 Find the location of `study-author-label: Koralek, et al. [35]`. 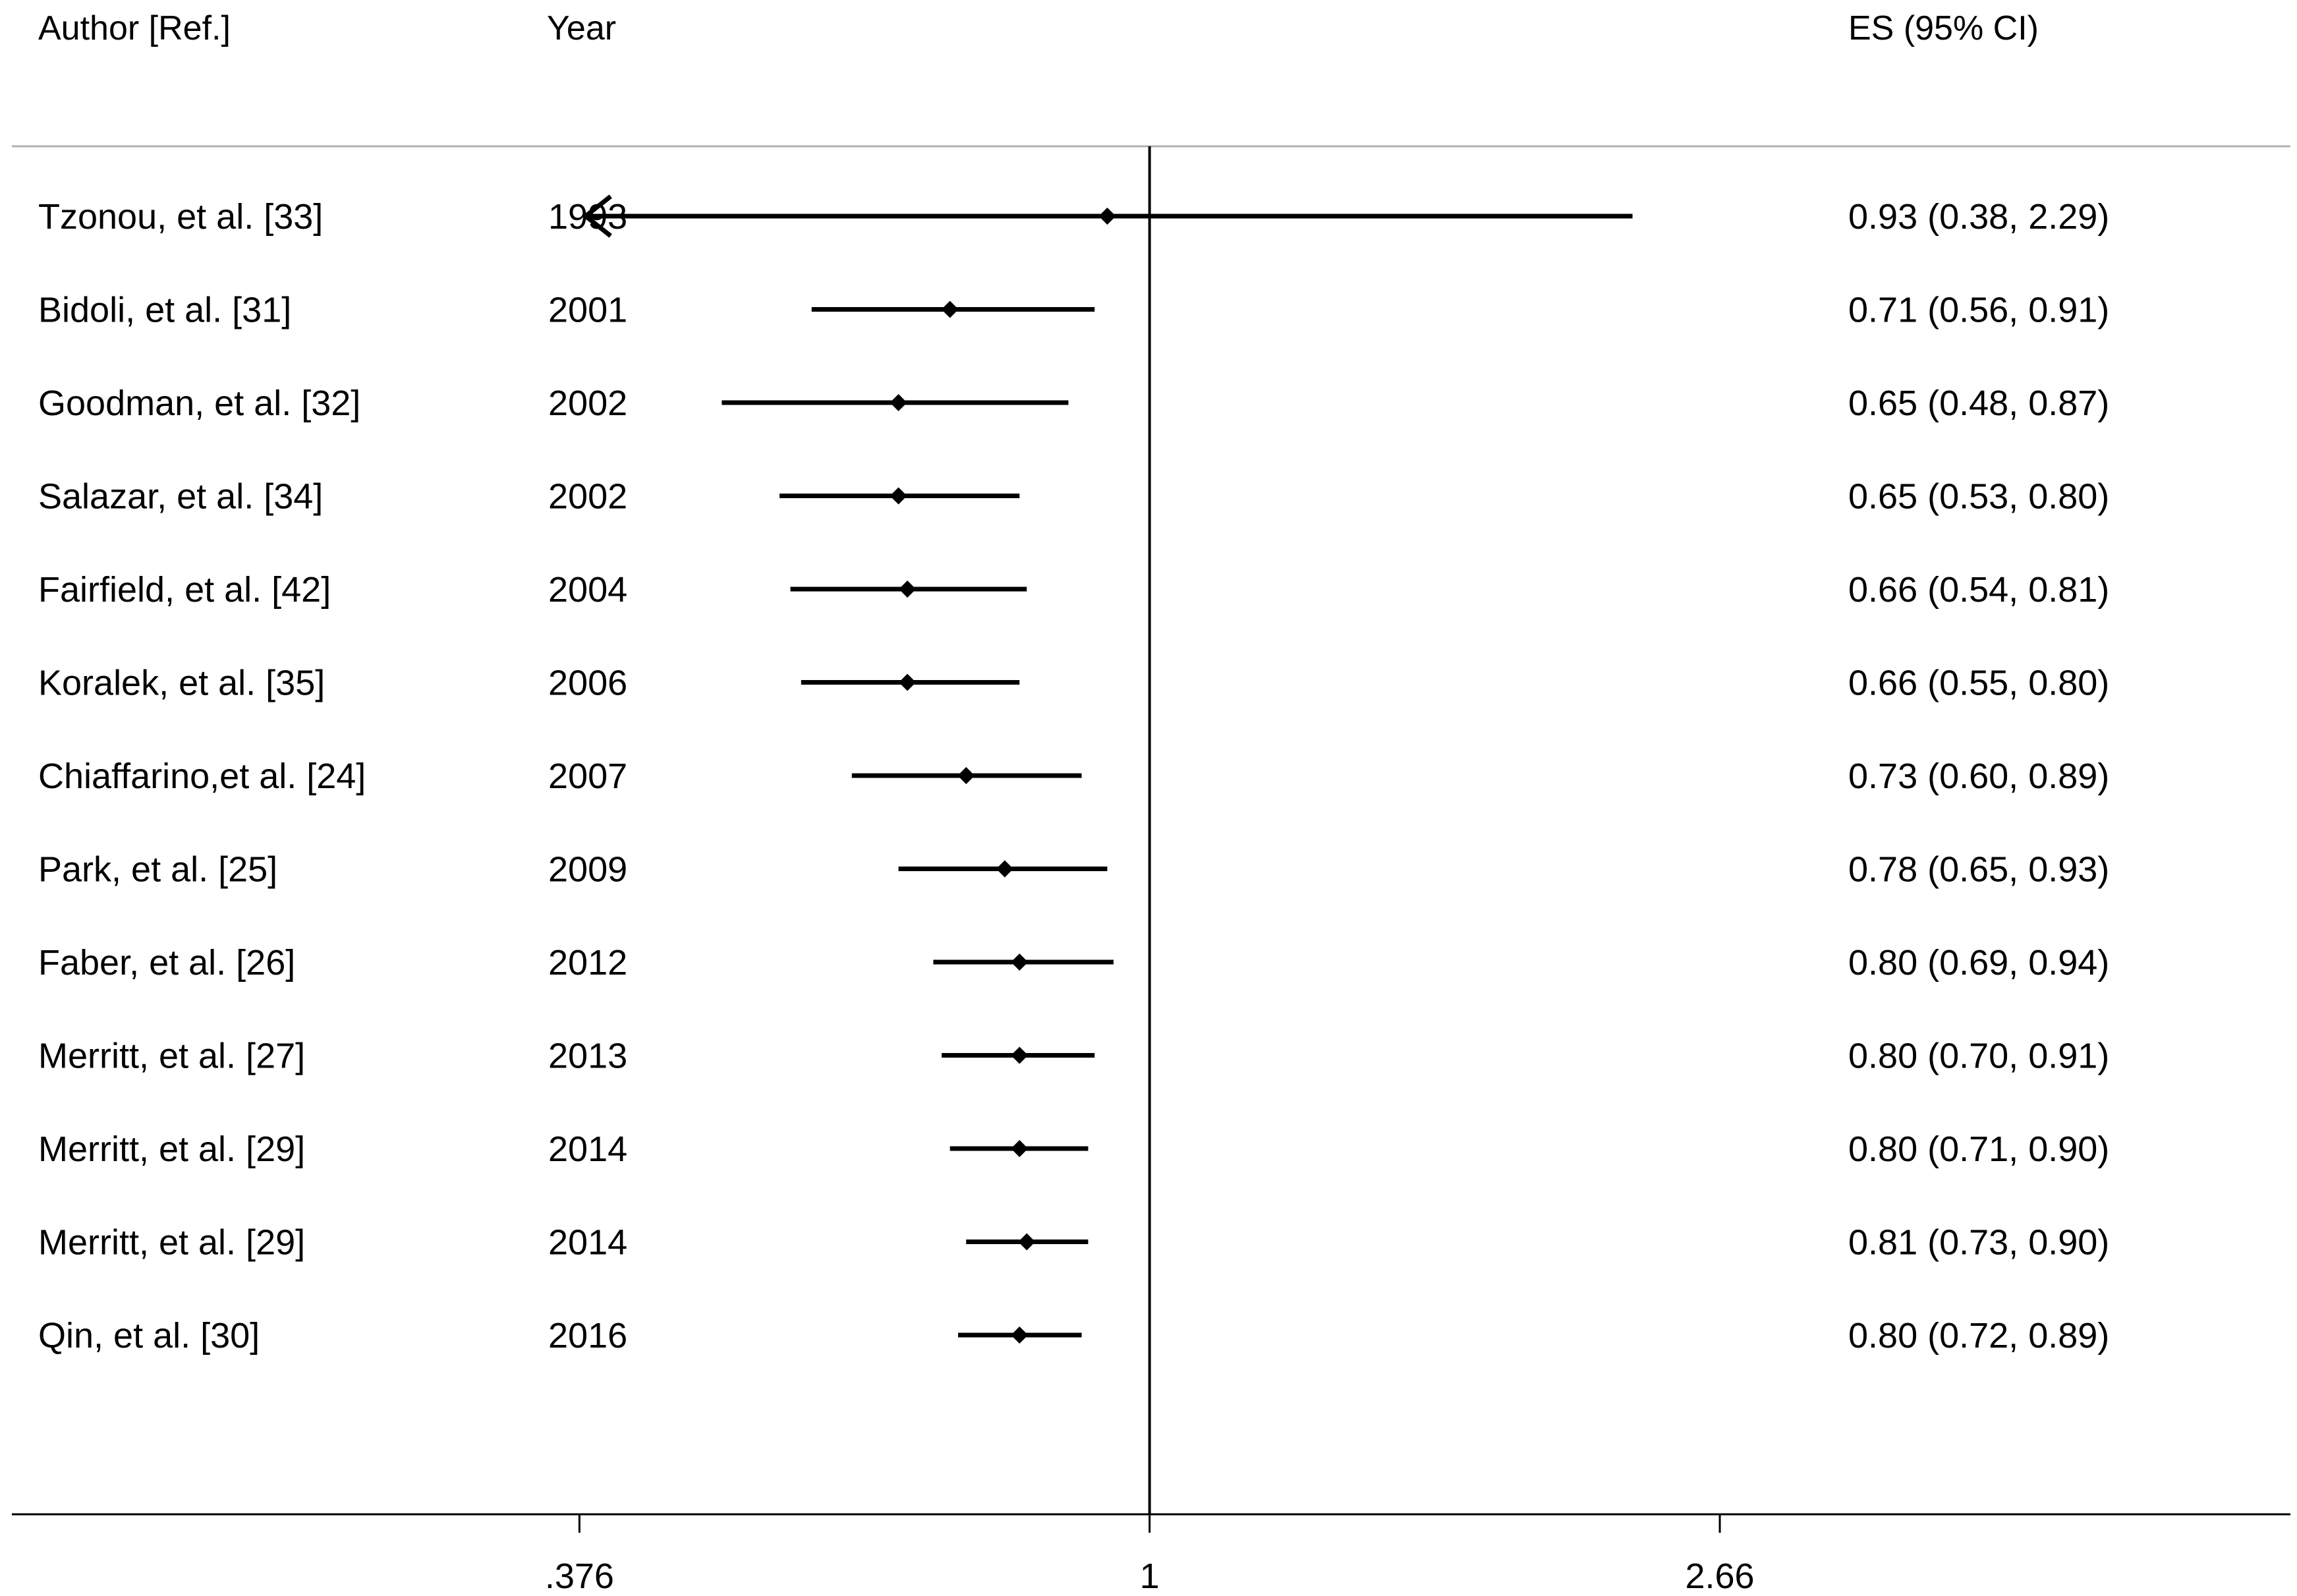

study-author-label: Koralek, et al. [35] is located at coordinates (181, 684).